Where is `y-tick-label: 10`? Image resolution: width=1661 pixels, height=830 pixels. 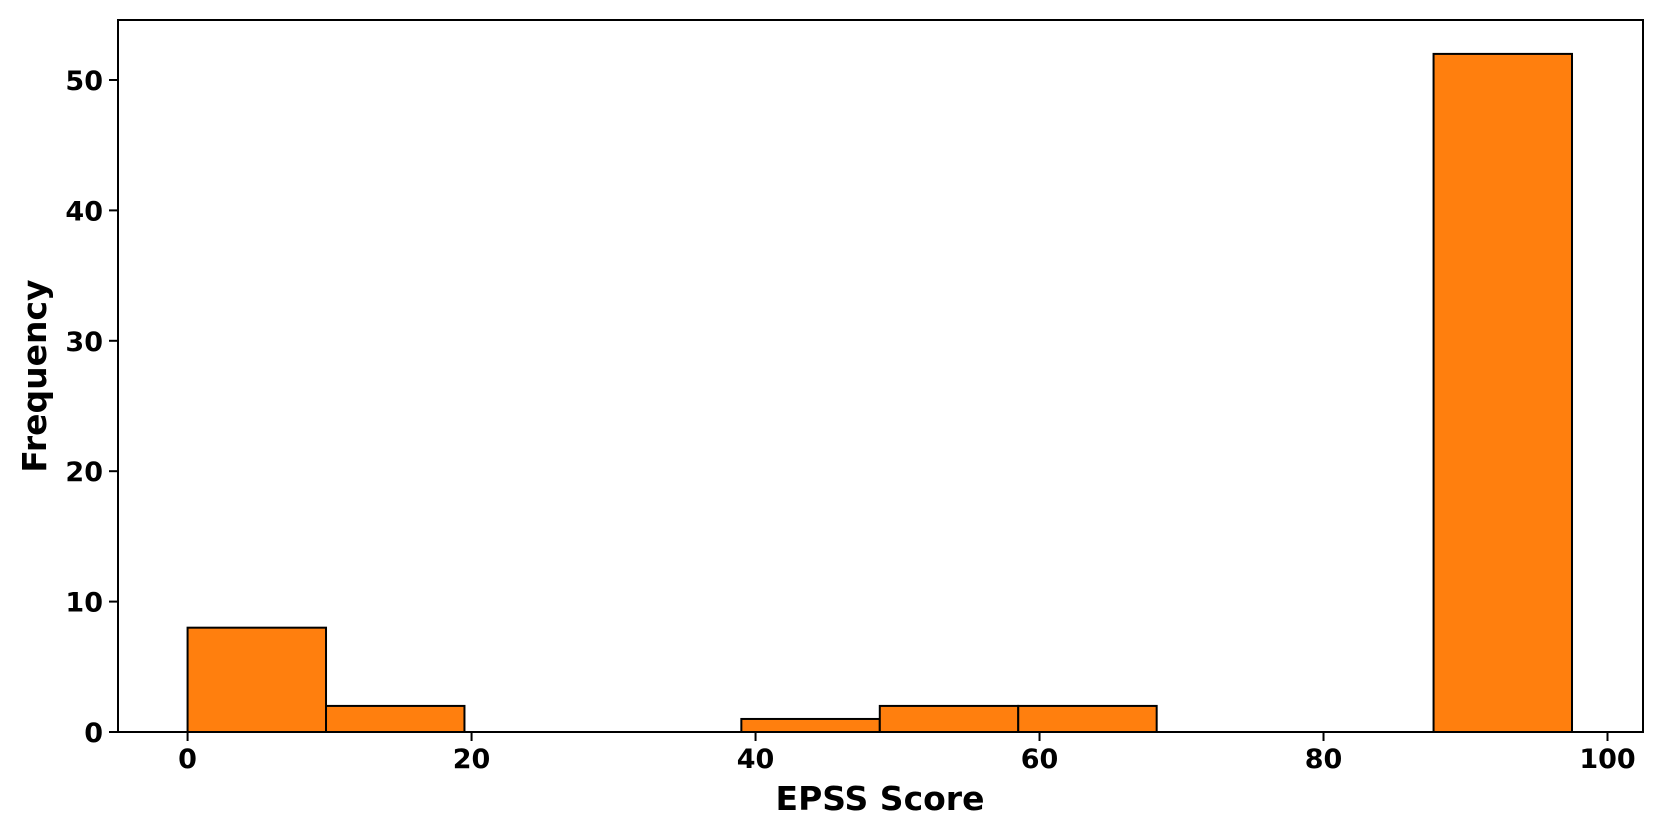
y-tick-label: 10 is located at coordinates (84, 603).